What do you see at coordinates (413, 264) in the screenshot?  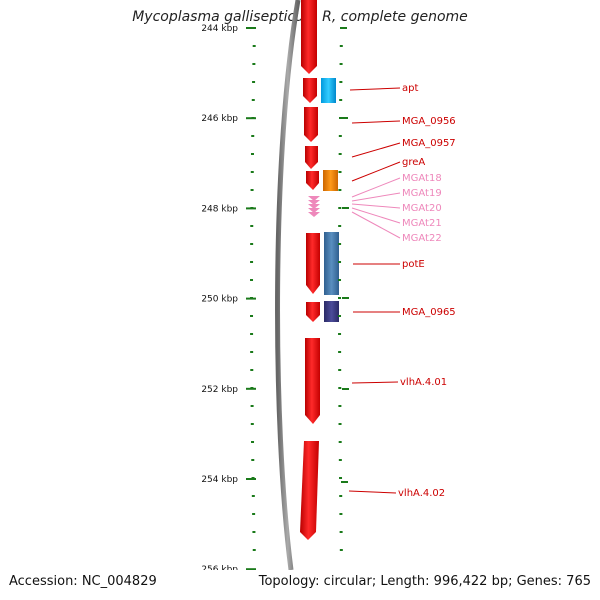 I see `gene-label: potE` at bounding box center [413, 264].